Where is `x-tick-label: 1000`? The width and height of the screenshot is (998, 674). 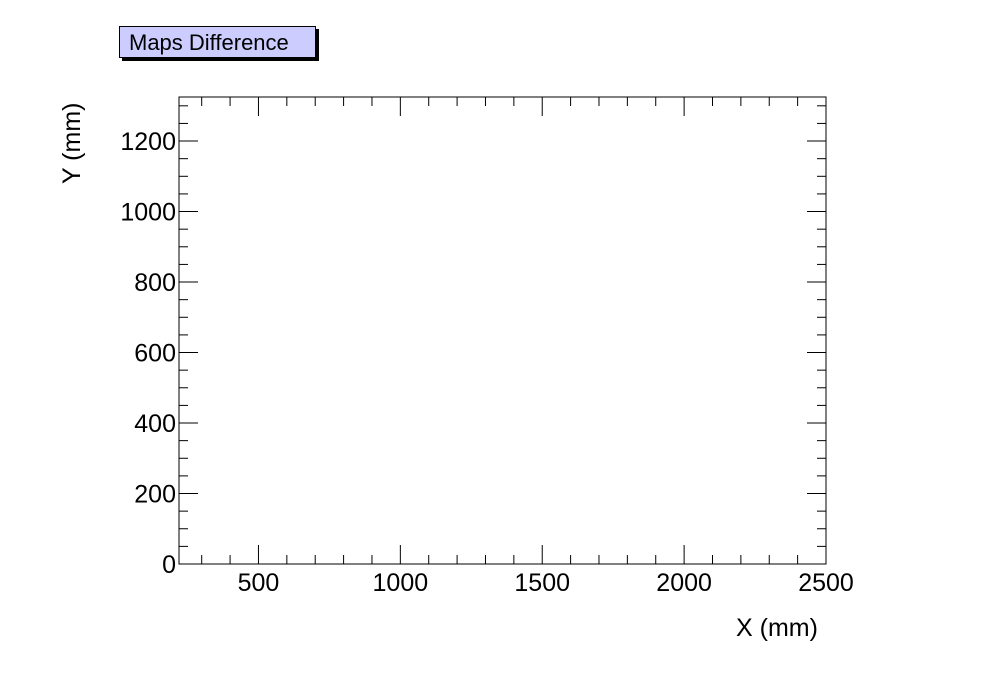 x-tick-label: 1000 is located at coordinates (401, 583).